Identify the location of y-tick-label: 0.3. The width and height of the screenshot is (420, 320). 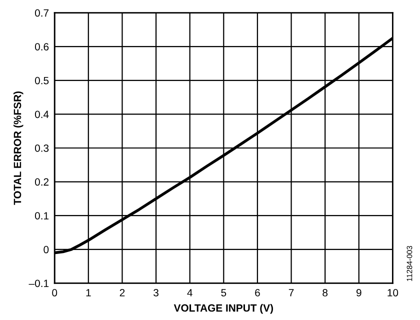
(41, 148).